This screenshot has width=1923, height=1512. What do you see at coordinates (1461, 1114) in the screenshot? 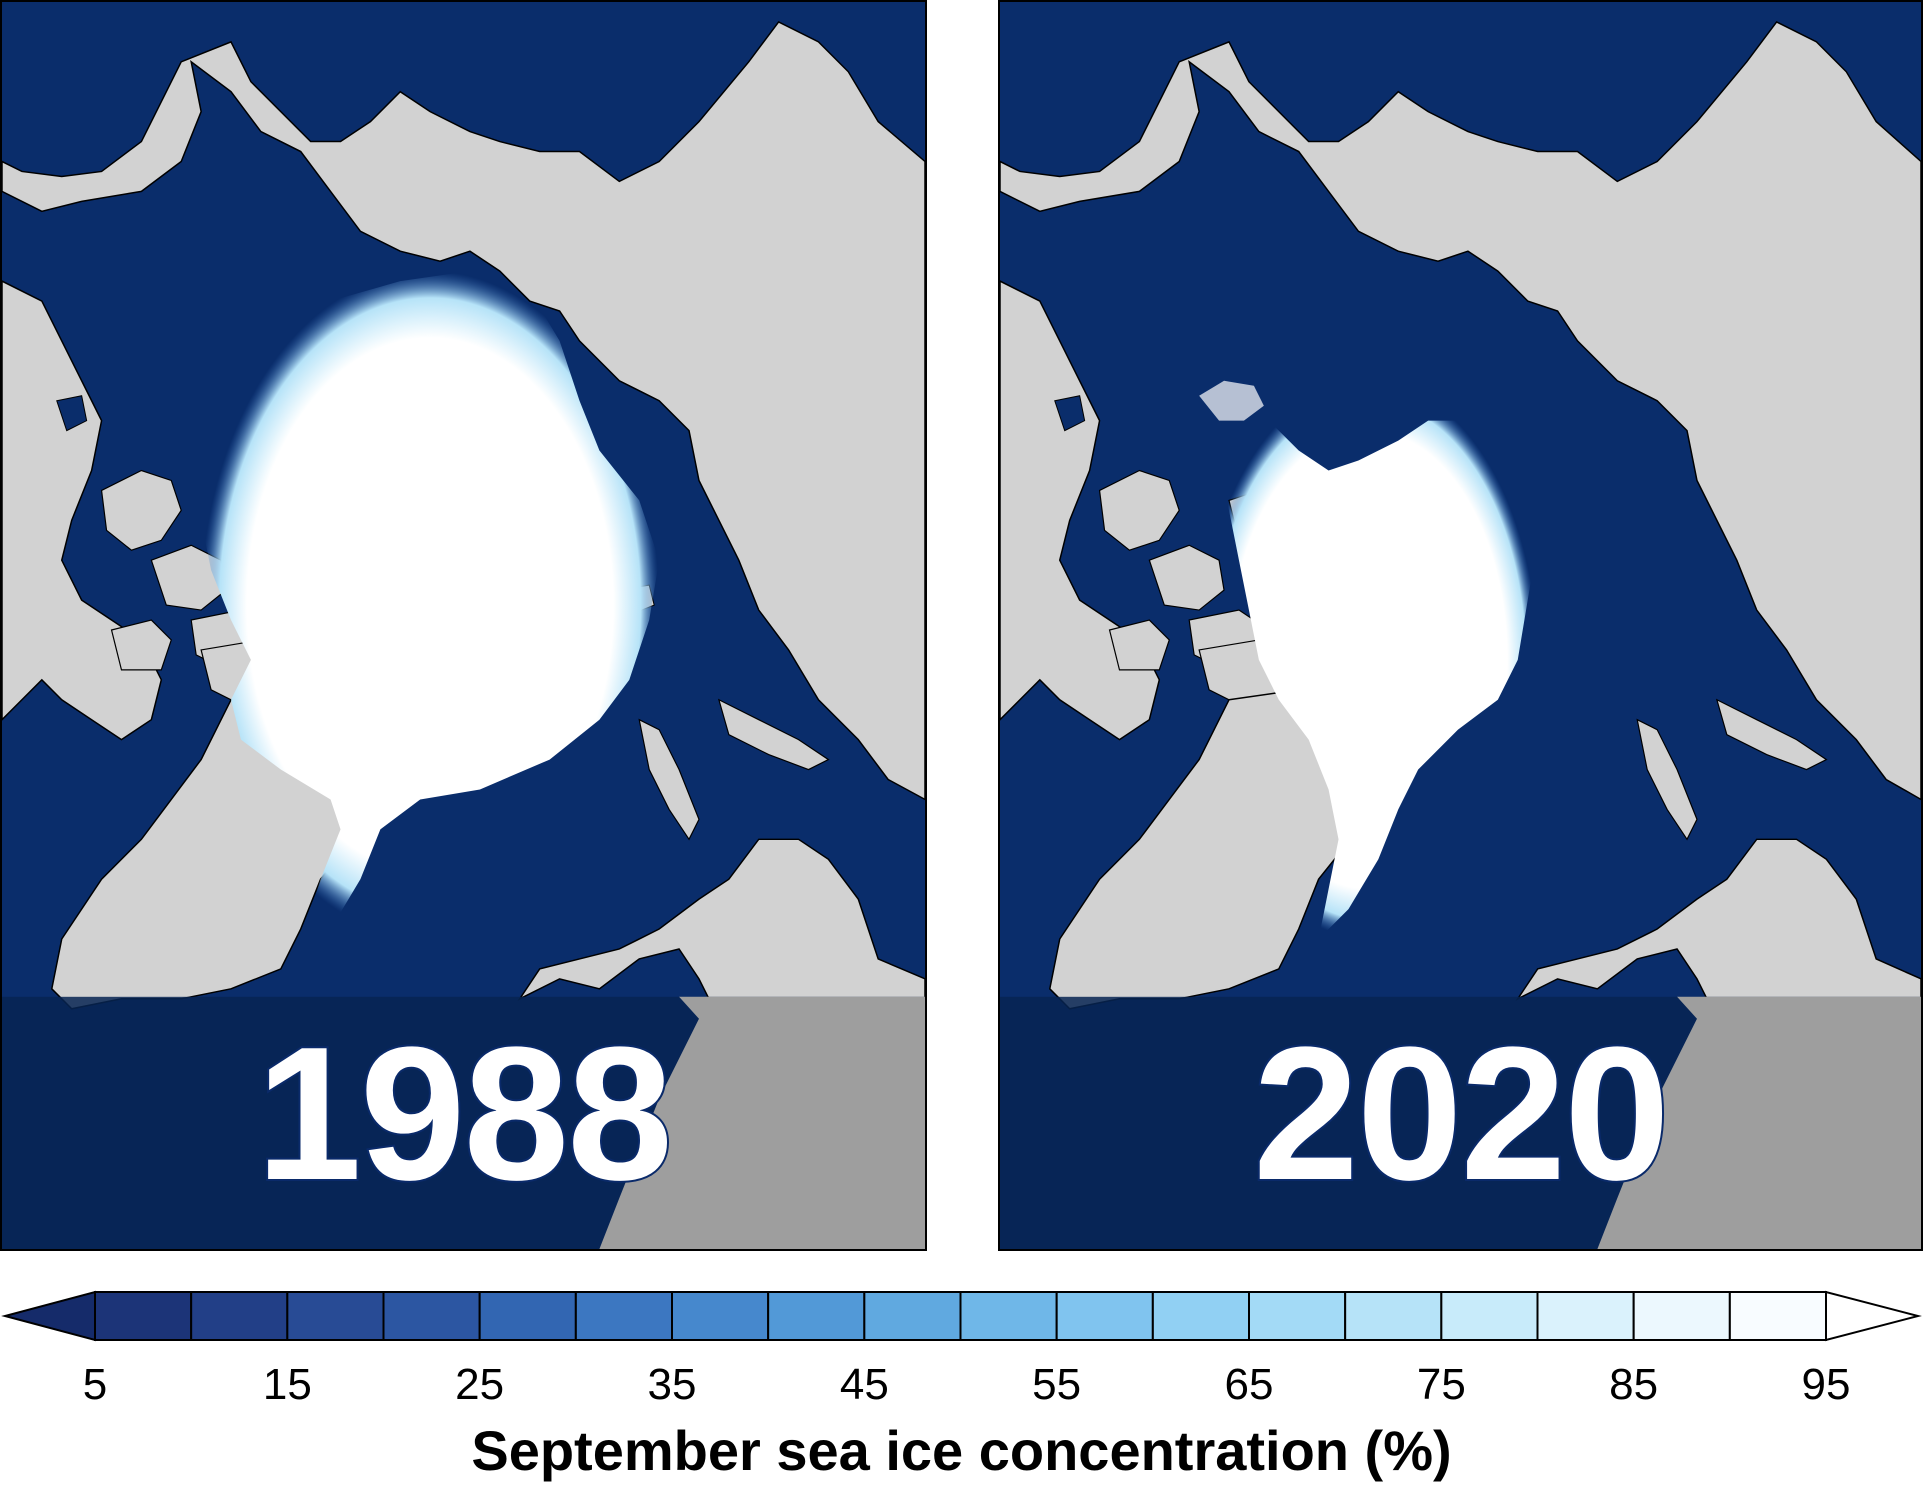
I see `year-label: 2020` at bounding box center [1461, 1114].